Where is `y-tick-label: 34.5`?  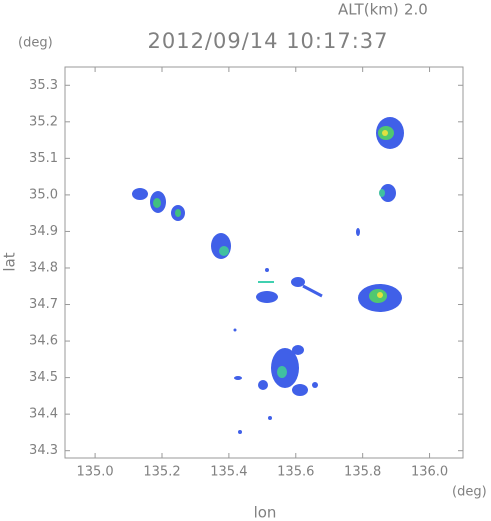
y-tick-label: 34.5 is located at coordinates (43, 377).